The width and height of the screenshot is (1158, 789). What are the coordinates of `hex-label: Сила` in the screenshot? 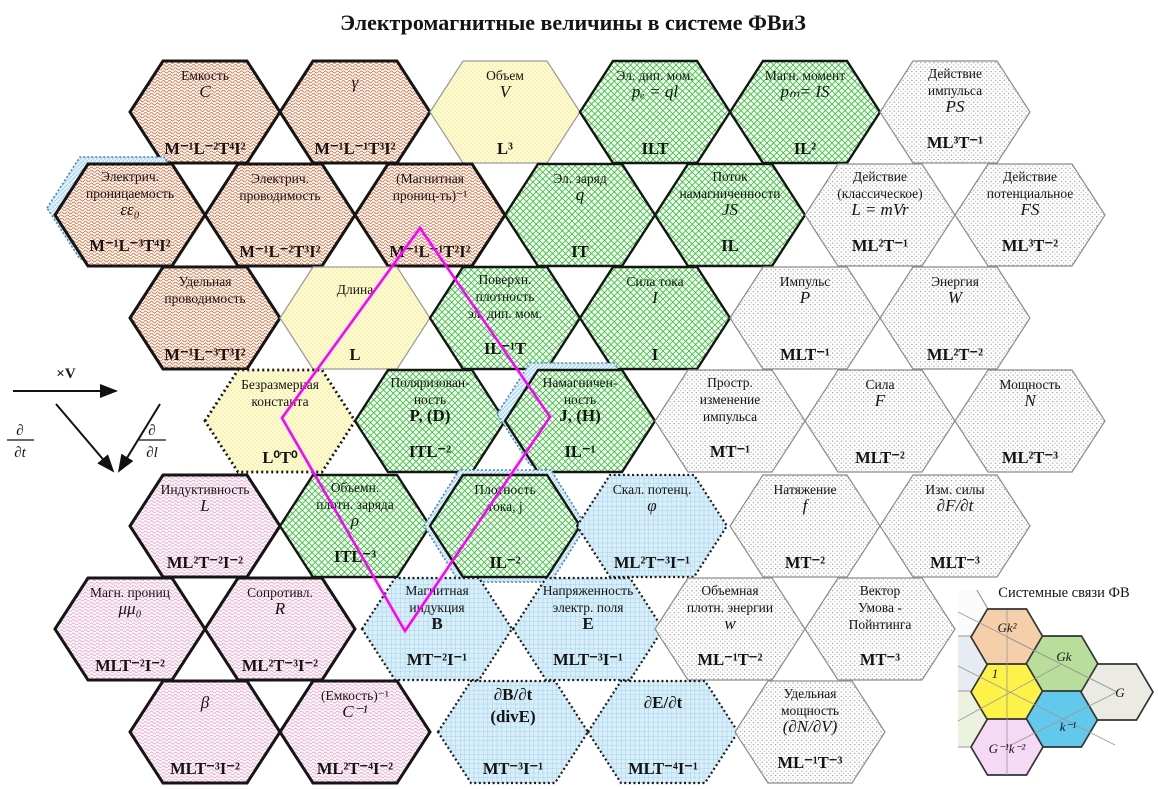 It's located at (880, 384).